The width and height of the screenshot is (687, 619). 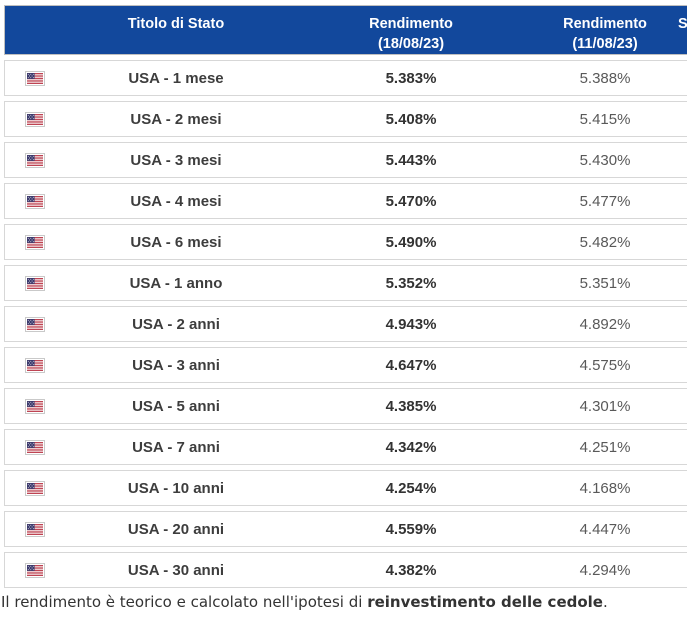 I want to click on yield-current: 4.385%, so click(x=411, y=406).